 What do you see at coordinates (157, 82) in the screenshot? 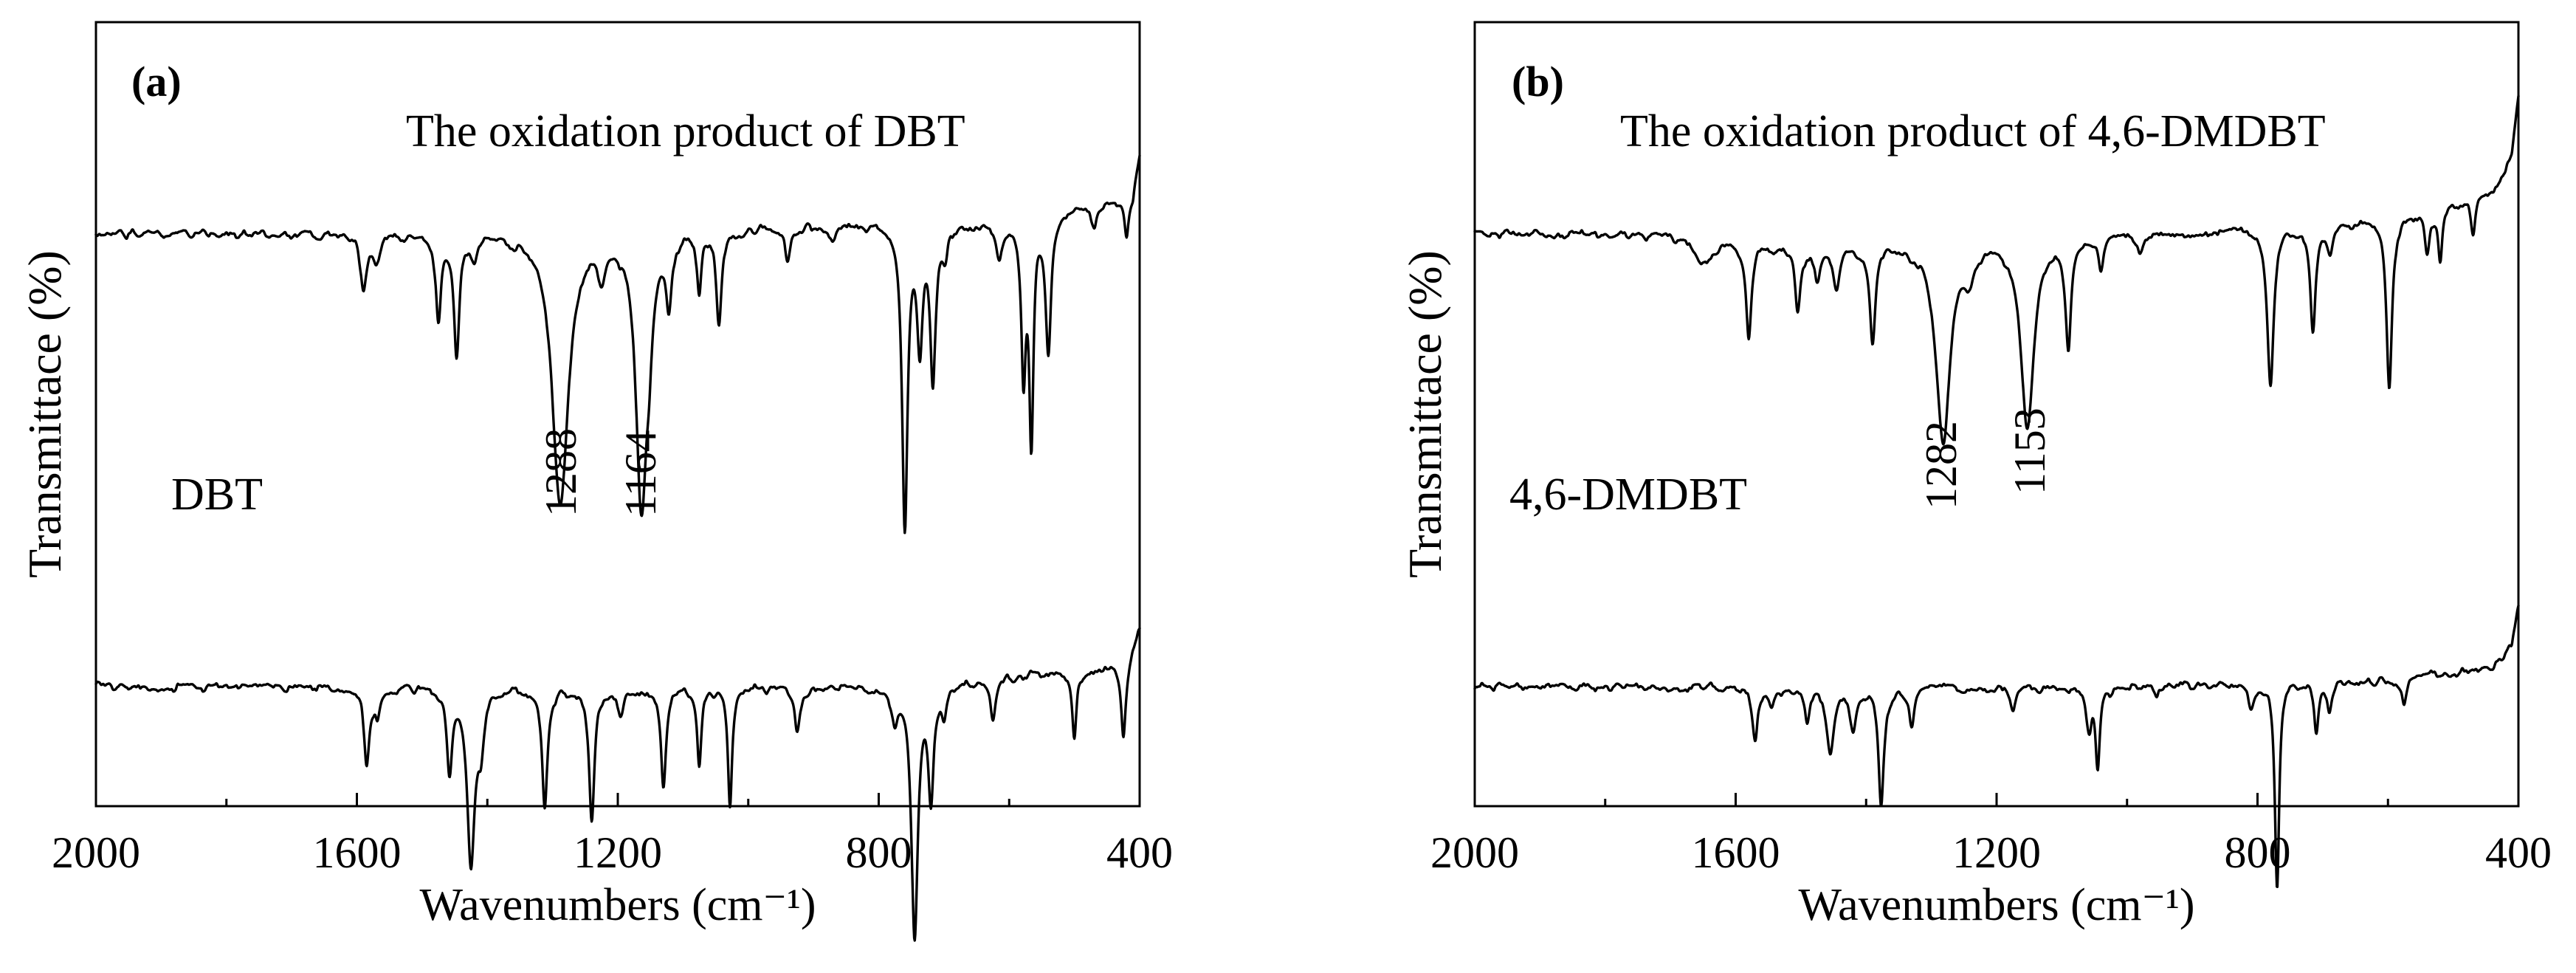
I see `panel-label-a: (a)` at bounding box center [157, 82].